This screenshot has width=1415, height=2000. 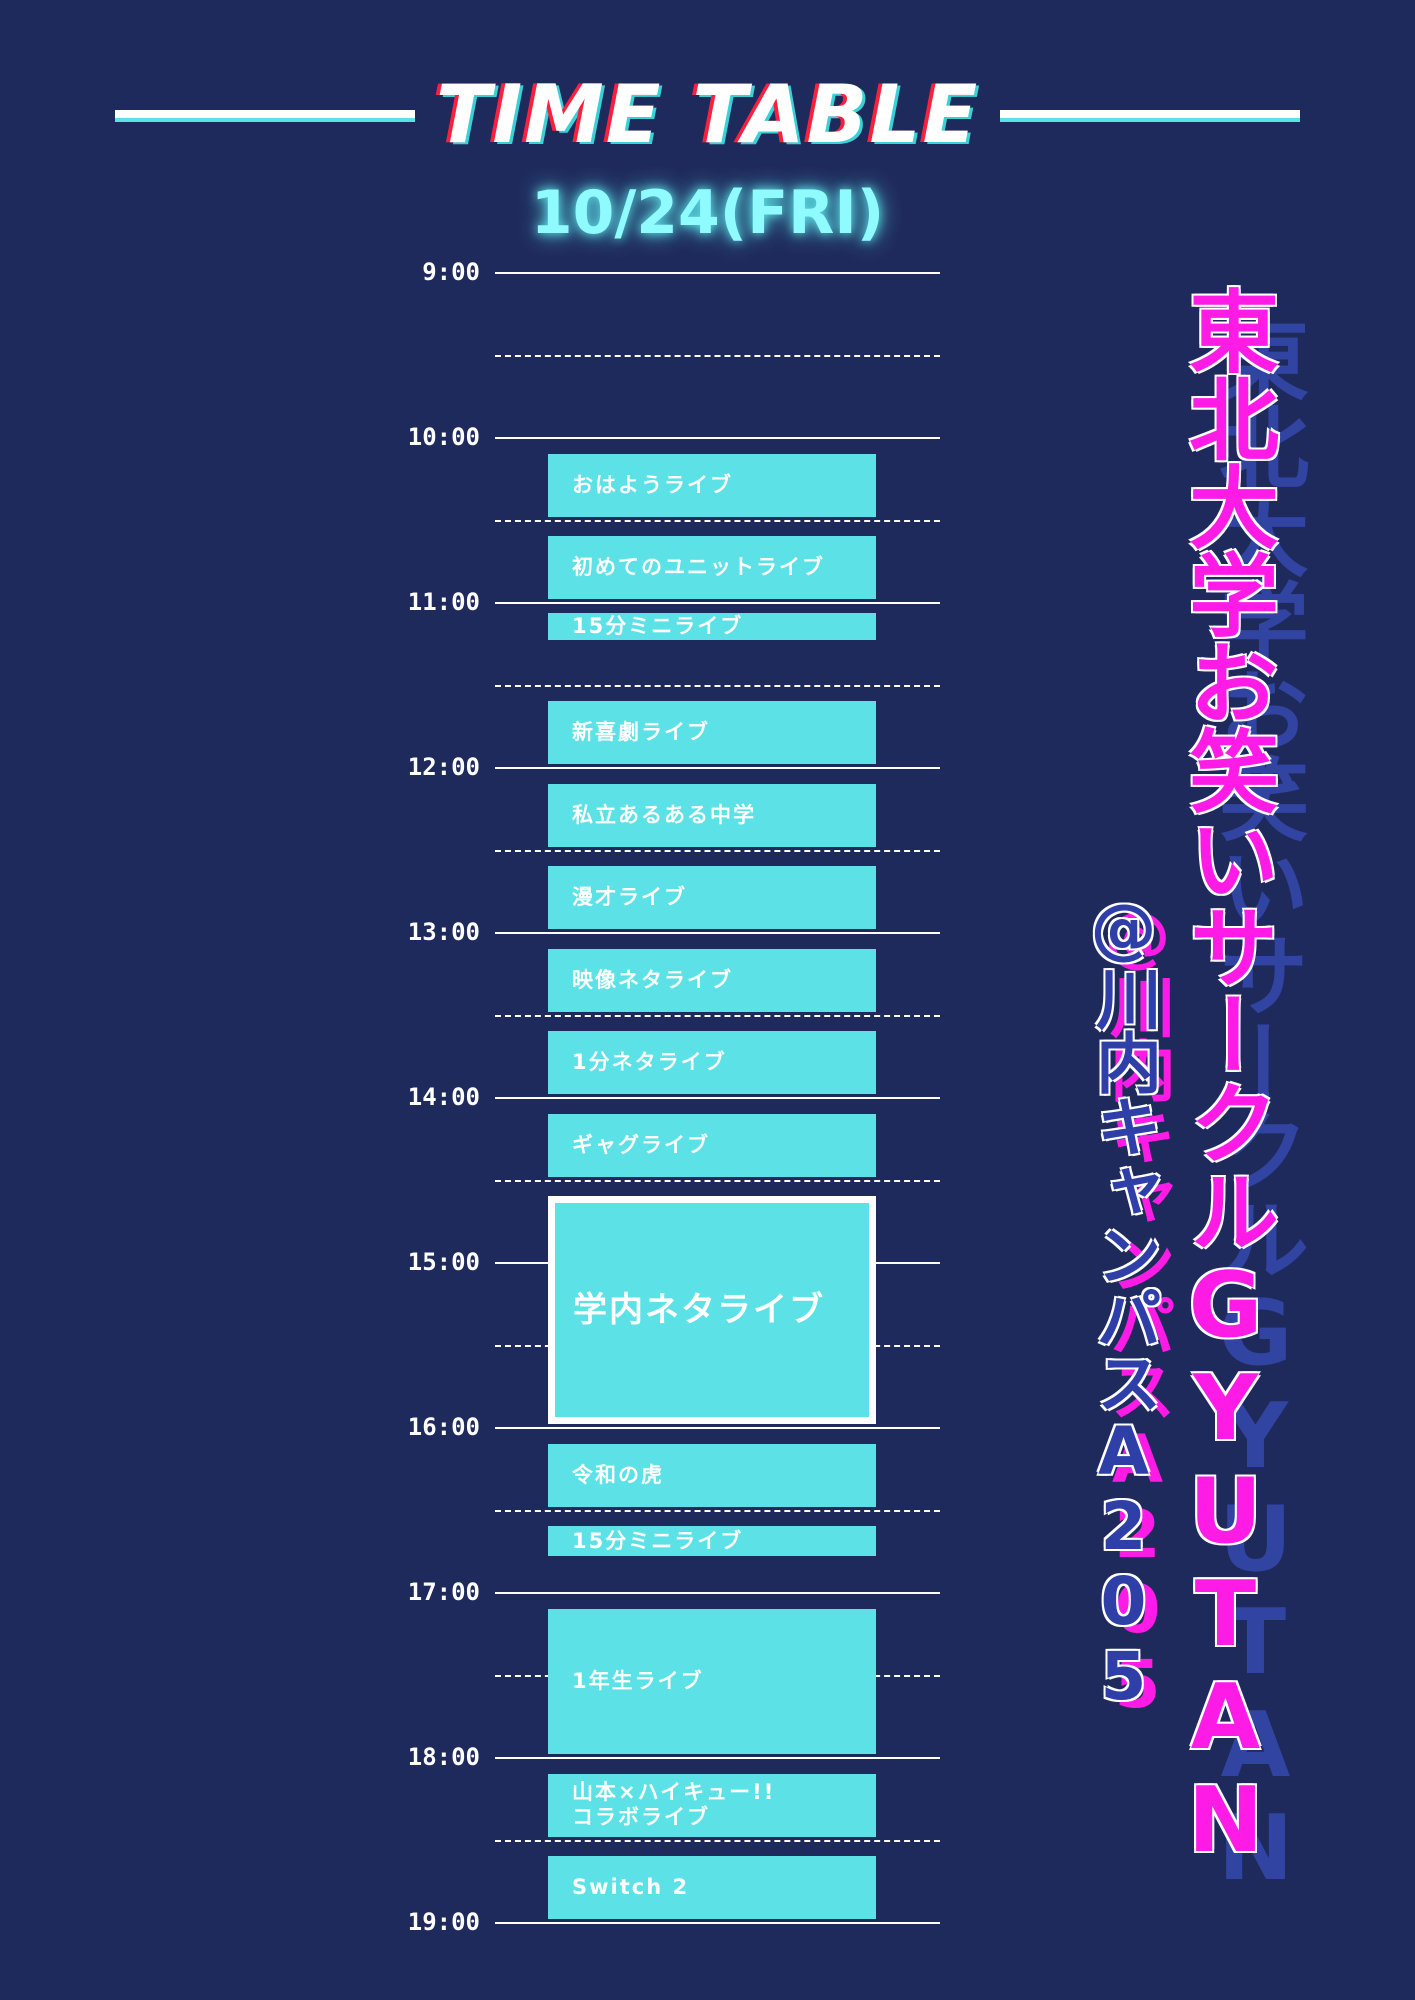 What do you see at coordinates (712, 1805) in the screenshot?
I see `event-block: 山本×ハイキュー!! コラボライブ` at bounding box center [712, 1805].